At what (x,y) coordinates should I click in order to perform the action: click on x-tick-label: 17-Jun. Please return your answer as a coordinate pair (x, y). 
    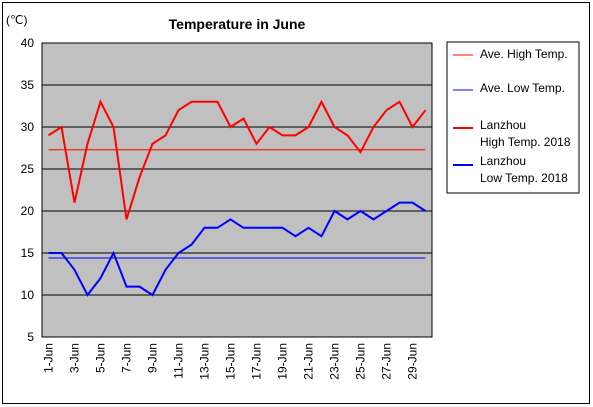
    Looking at the image, I should click on (257, 361).